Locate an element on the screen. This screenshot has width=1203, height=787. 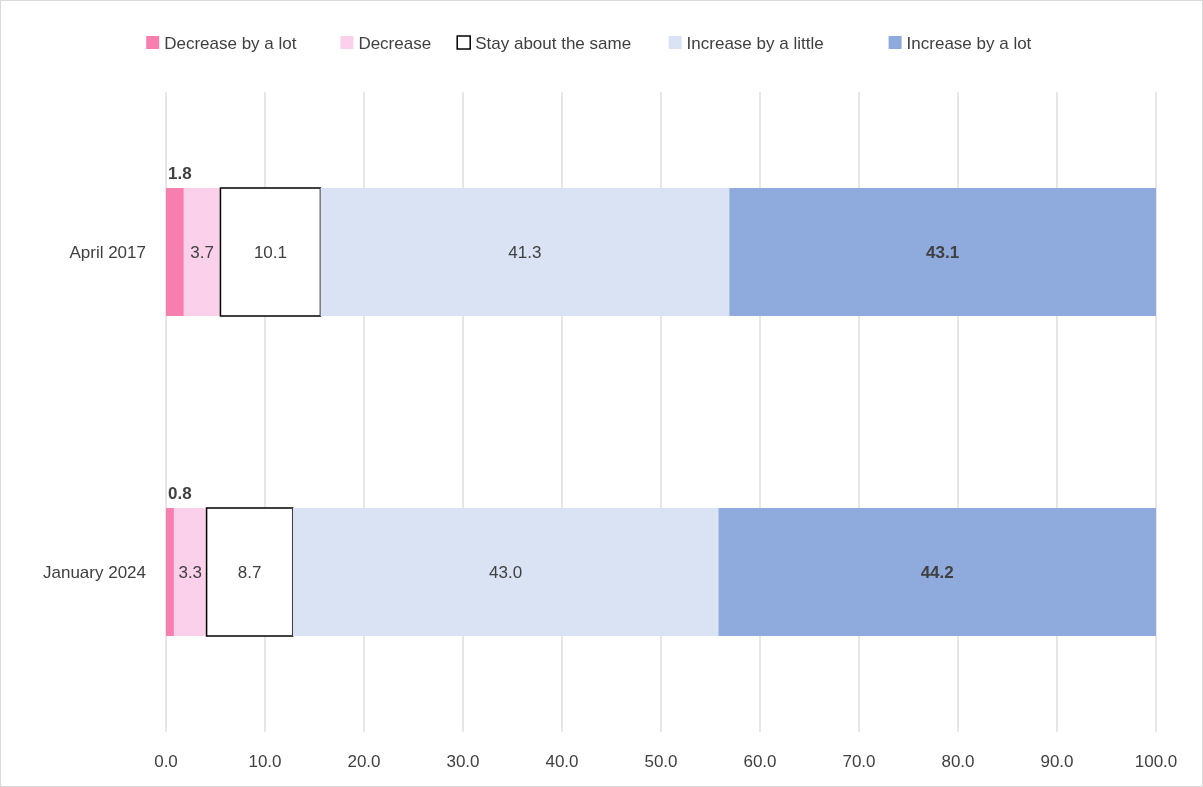
x-tick-label: 40.0 is located at coordinates (562, 761).